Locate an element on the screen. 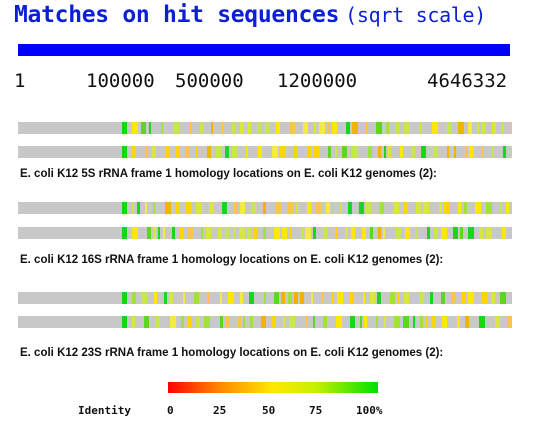 This screenshot has width=550, height=426. axis-tick: 1 is located at coordinates (20, 81).